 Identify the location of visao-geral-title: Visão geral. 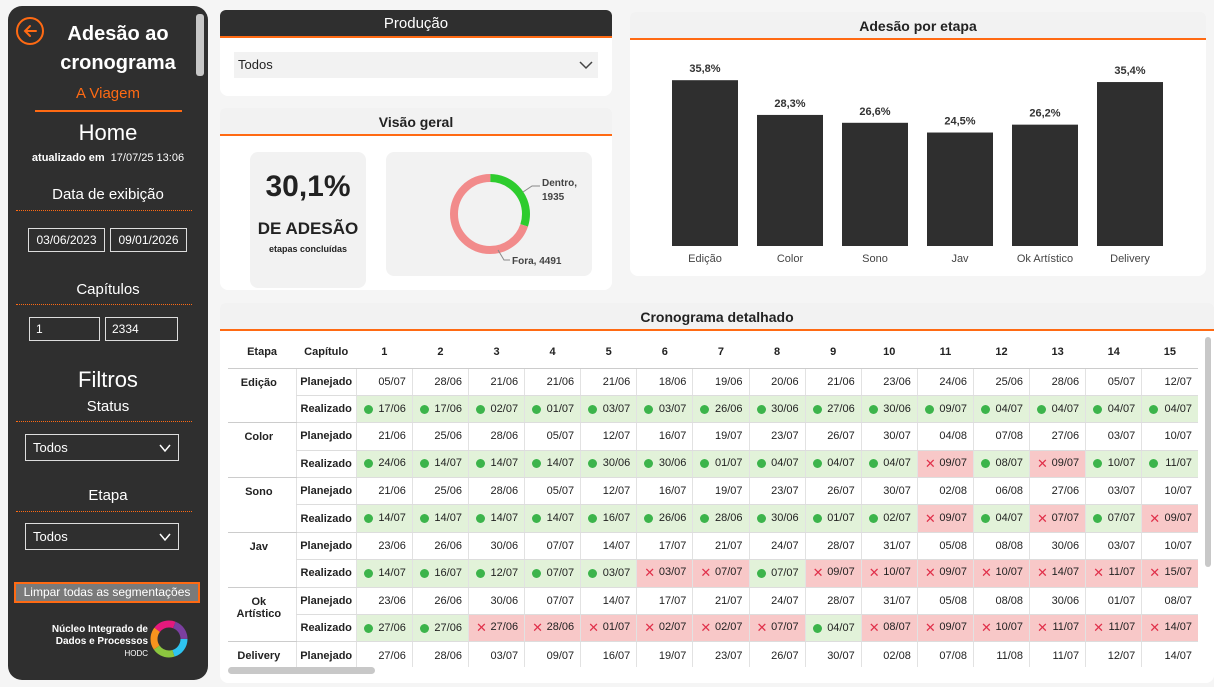
(416, 122).